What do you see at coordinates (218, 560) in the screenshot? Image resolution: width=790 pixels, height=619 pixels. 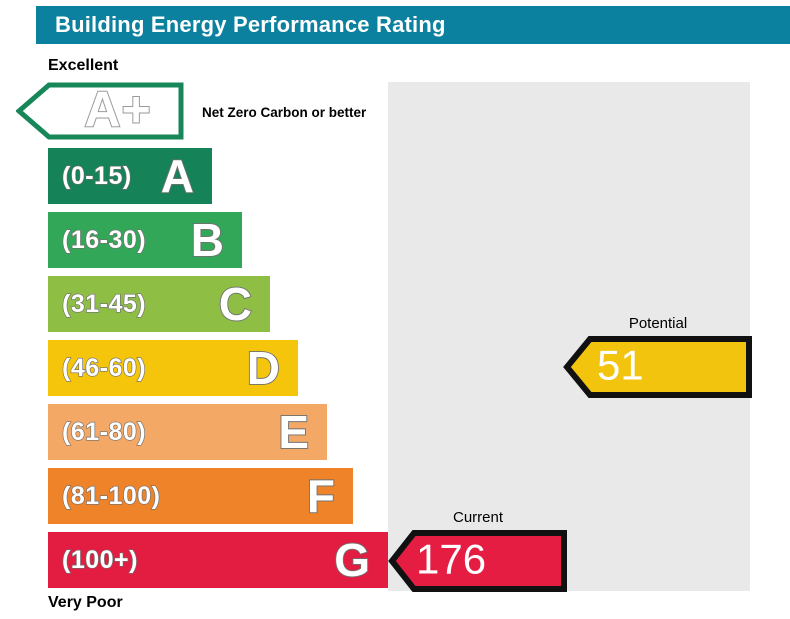 I see `rating-band: (100+) G` at bounding box center [218, 560].